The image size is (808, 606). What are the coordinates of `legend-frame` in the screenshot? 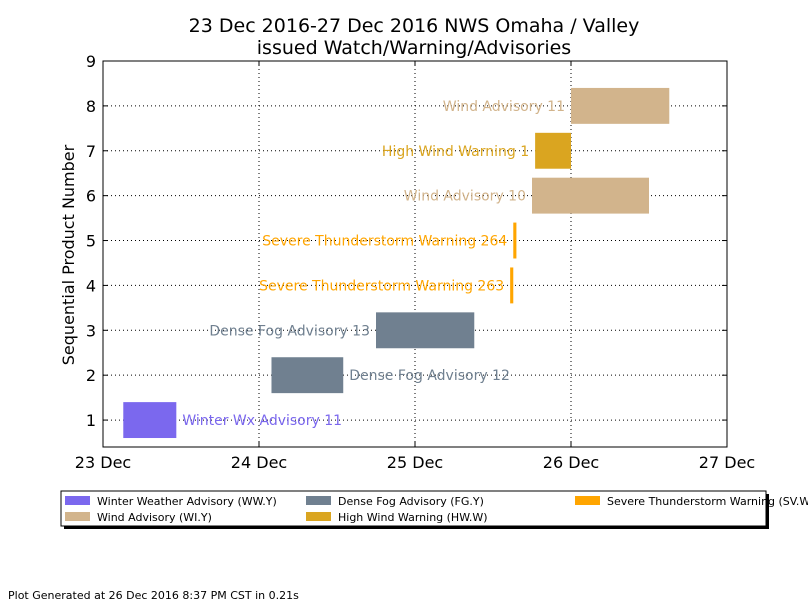 It's located at (413, 508).